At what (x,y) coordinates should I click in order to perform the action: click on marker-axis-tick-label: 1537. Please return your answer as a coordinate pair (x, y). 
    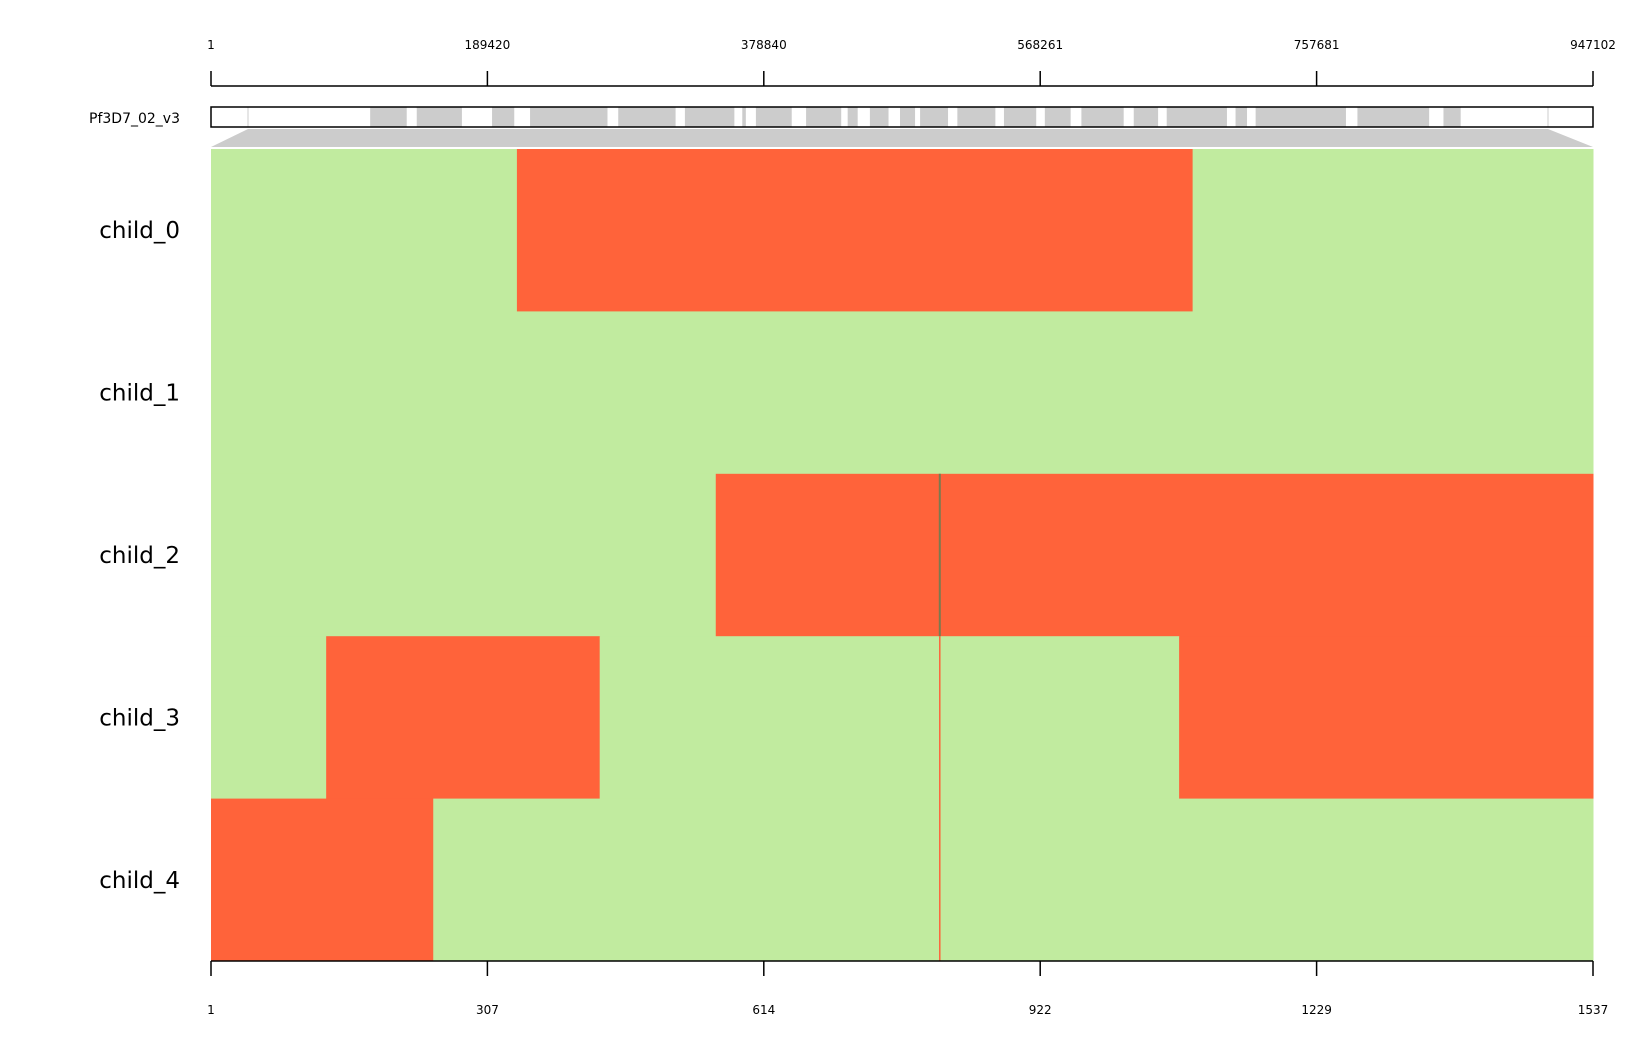
    Looking at the image, I should click on (1593, 1010).